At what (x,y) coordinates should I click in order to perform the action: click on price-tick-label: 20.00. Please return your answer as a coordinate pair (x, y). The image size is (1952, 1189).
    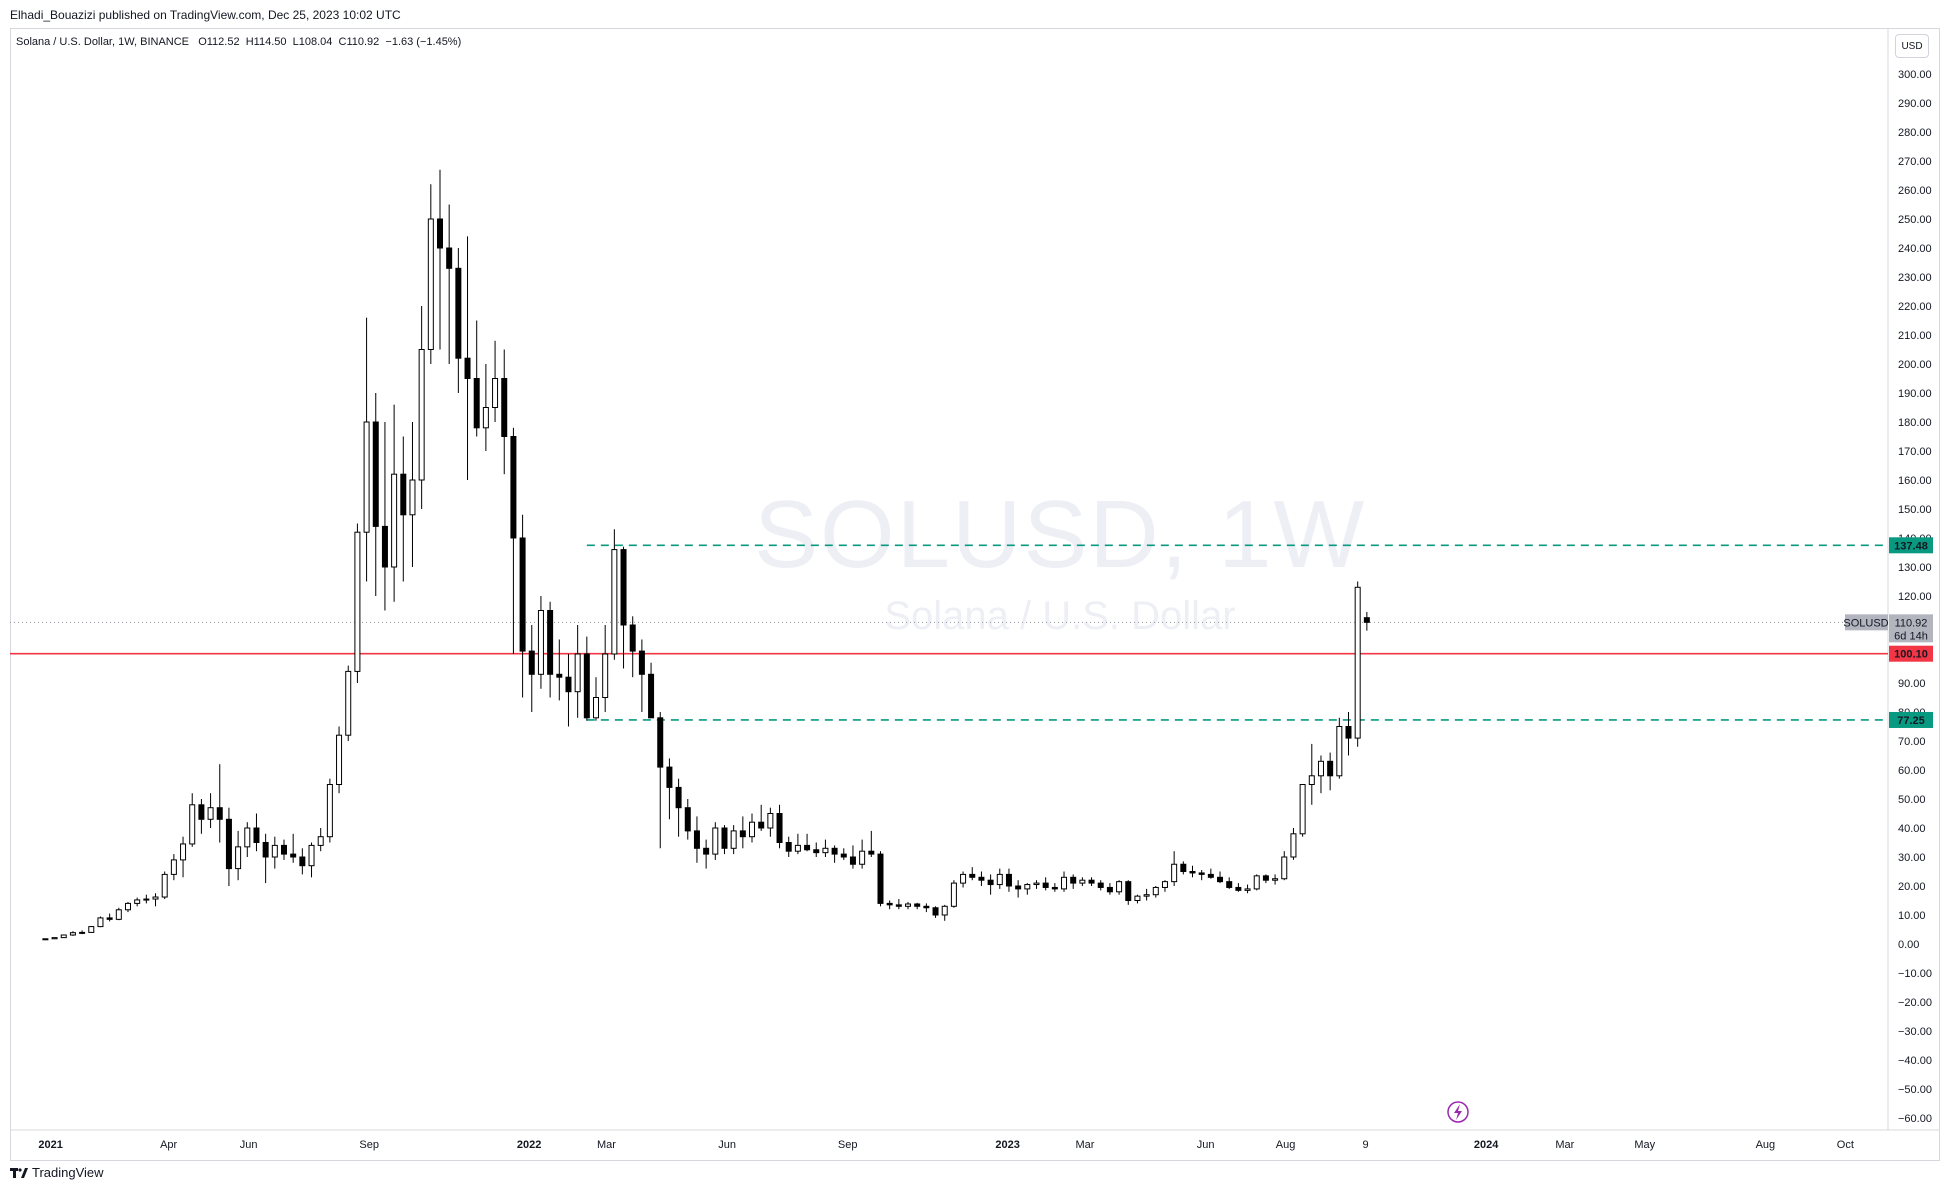
    Looking at the image, I should click on (1912, 887).